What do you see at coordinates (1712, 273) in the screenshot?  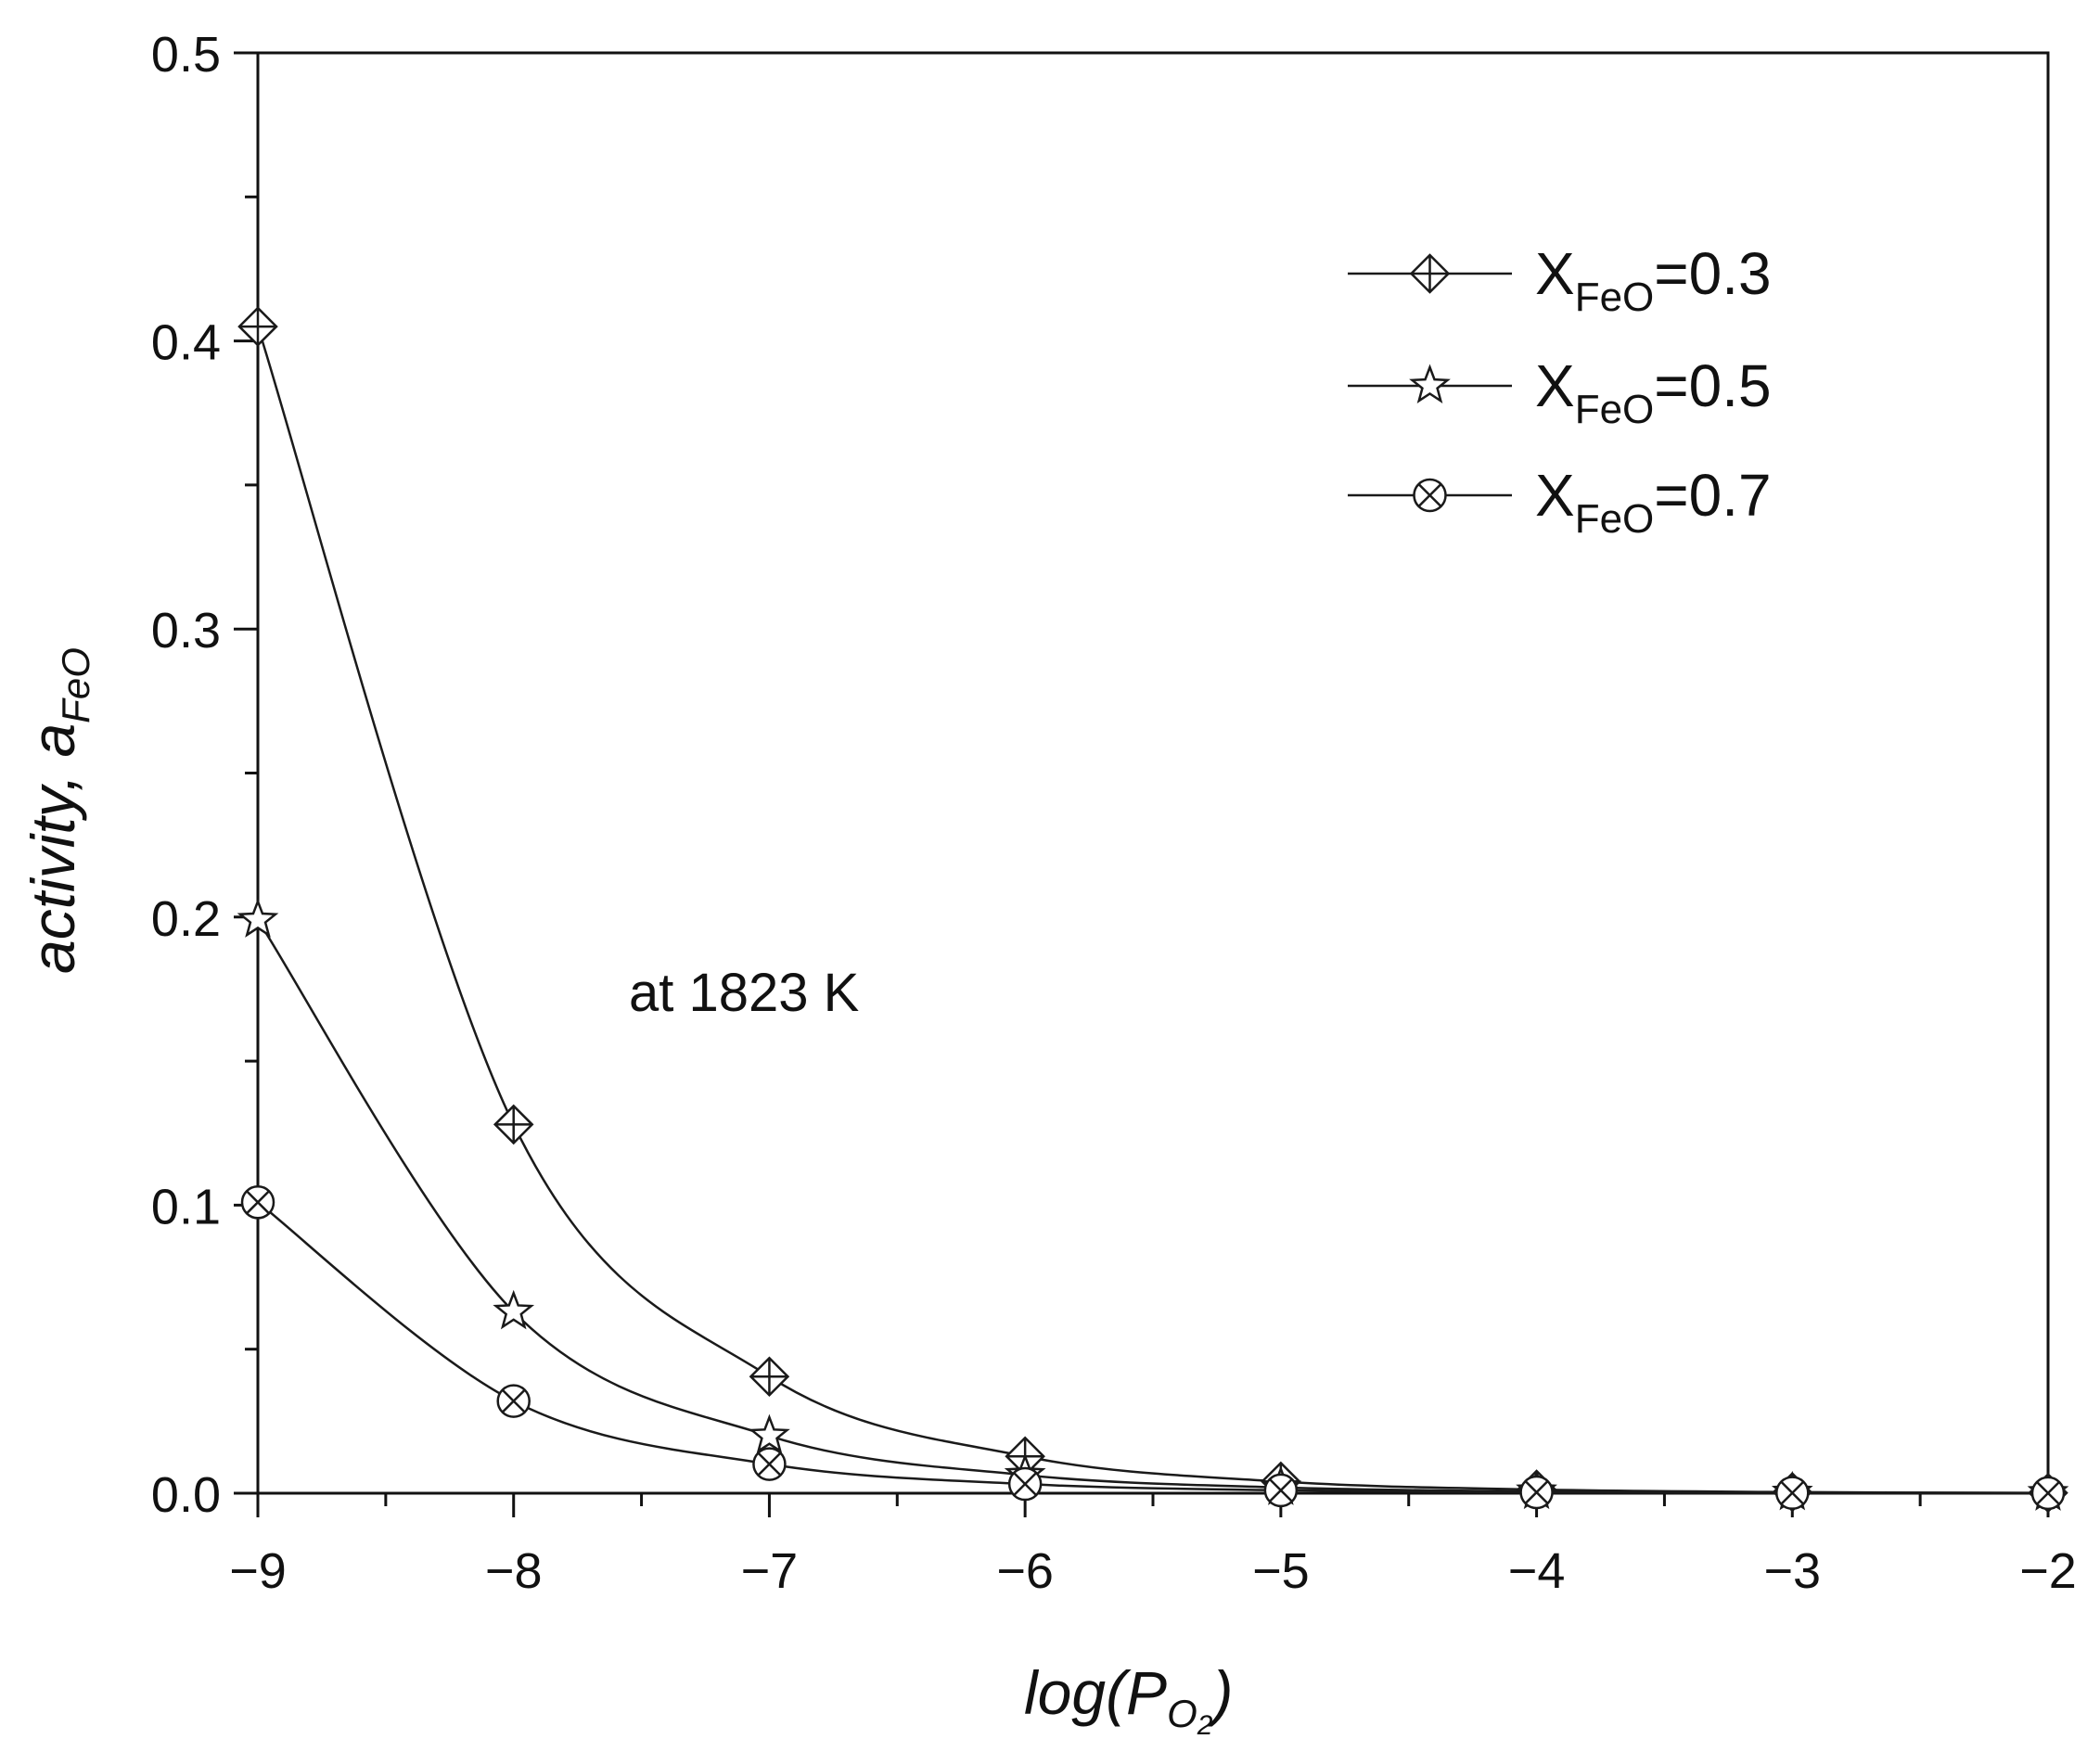 I see `legend-label-value: =0.3` at bounding box center [1712, 273].